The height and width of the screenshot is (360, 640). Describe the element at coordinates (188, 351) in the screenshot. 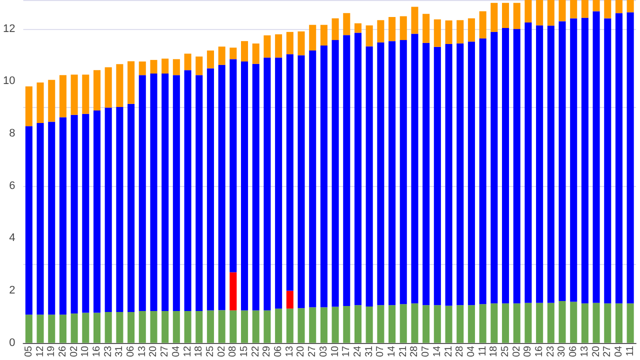

I see `x-tick-label: 12` at that location.